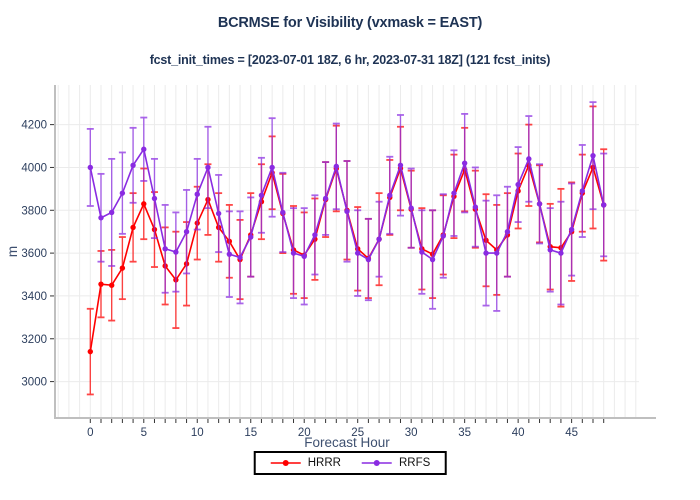 The height and width of the screenshot is (500, 700). I want to click on hrrr-series-swatch-icon, so click(285, 463).